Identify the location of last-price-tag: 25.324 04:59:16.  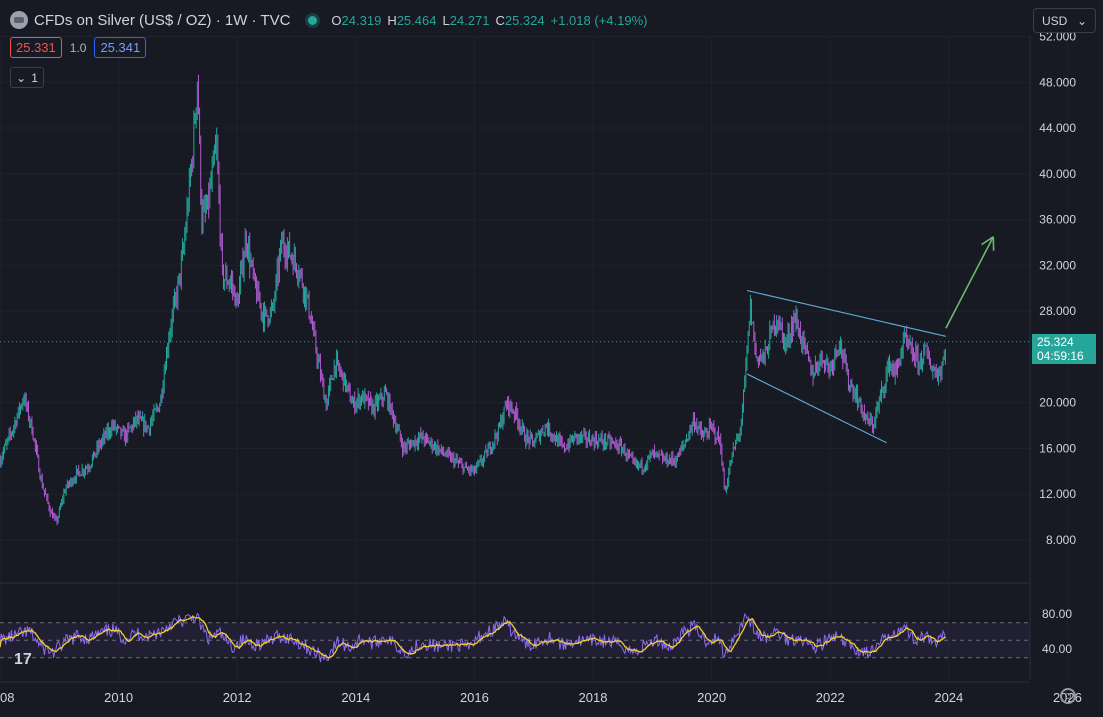
(1064, 349).